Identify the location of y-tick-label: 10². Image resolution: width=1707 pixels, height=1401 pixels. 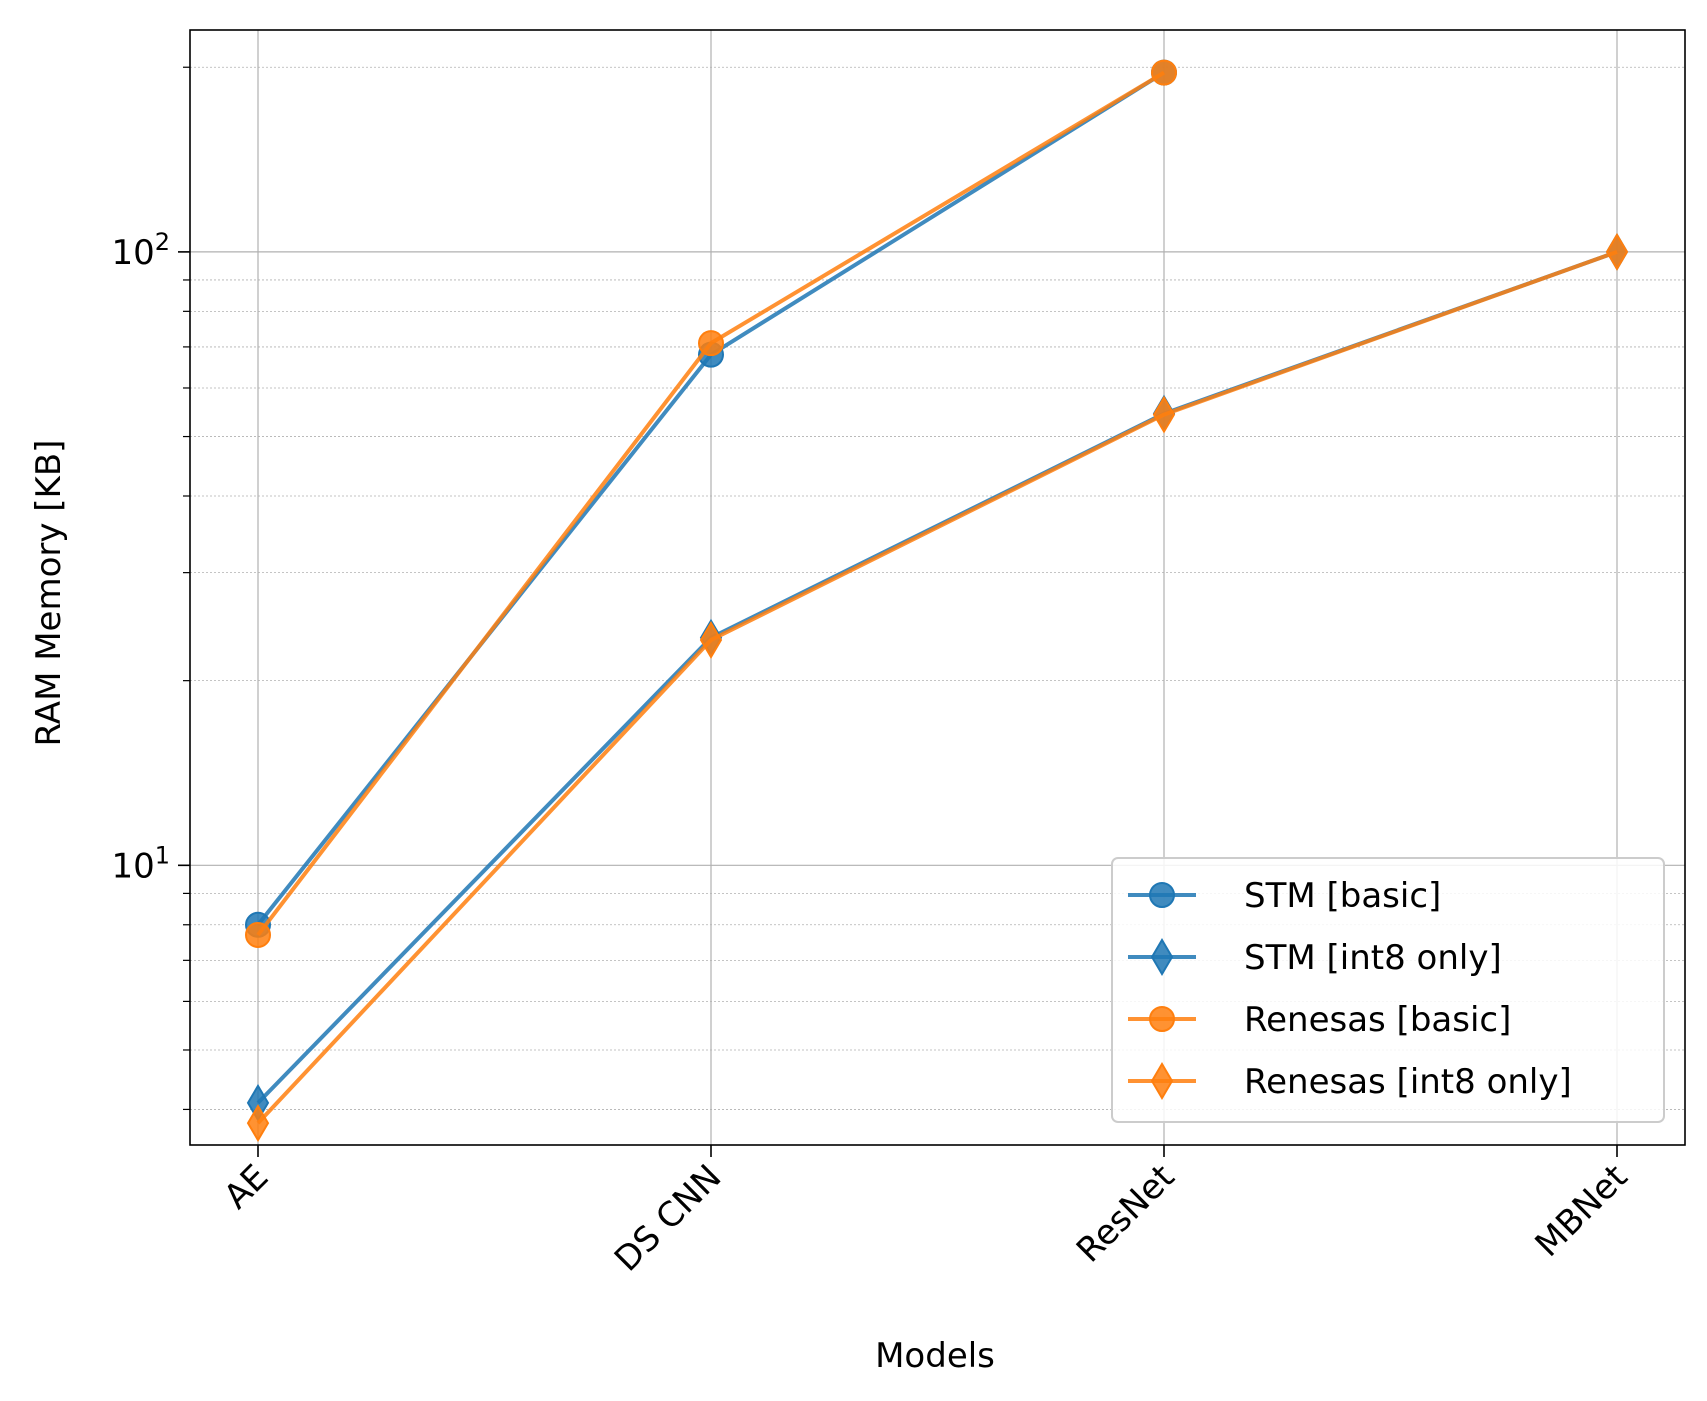
(140, 250).